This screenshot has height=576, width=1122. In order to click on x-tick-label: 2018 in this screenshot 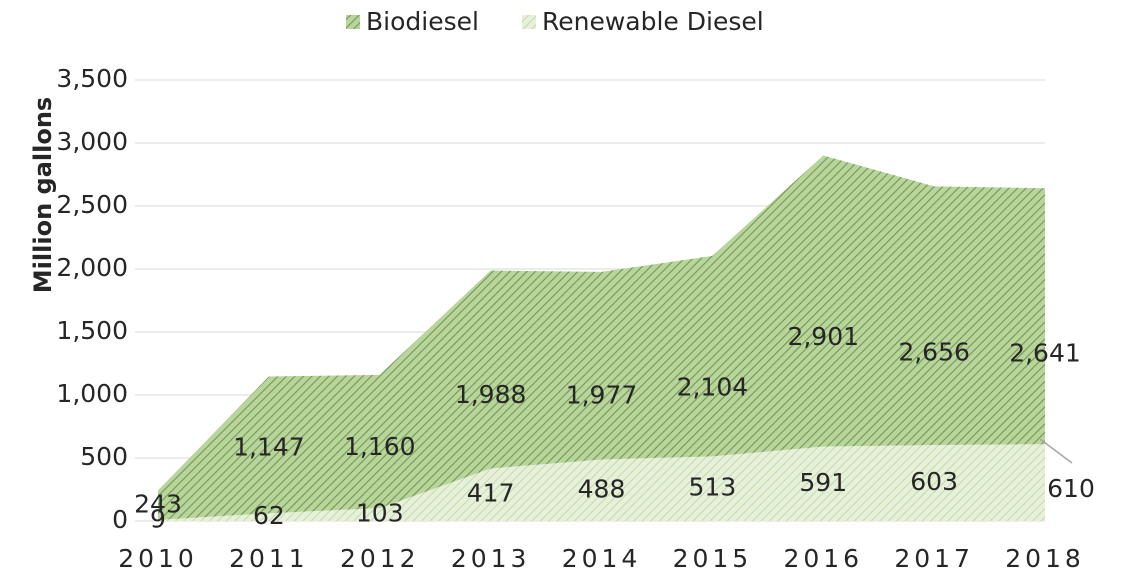, I will do `click(1045, 558)`.